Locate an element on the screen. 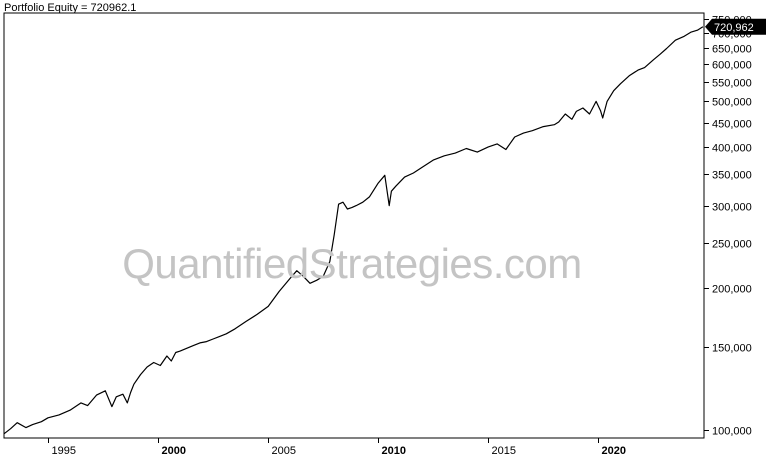 The image size is (768, 466). y-tick-label: 650,000 is located at coordinates (732, 50).